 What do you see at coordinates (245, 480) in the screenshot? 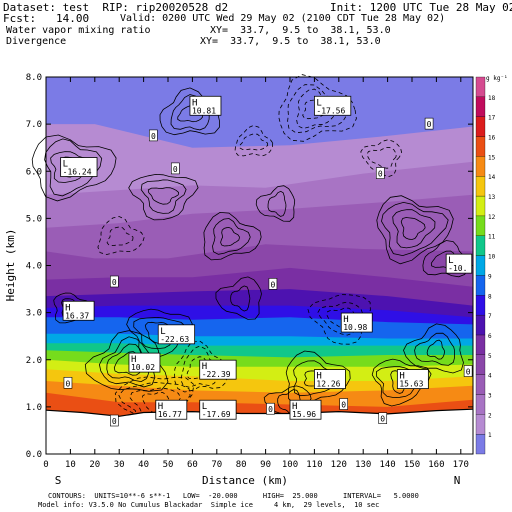
I see `x-axis-label: Distance (km)` at bounding box center [245, 480].